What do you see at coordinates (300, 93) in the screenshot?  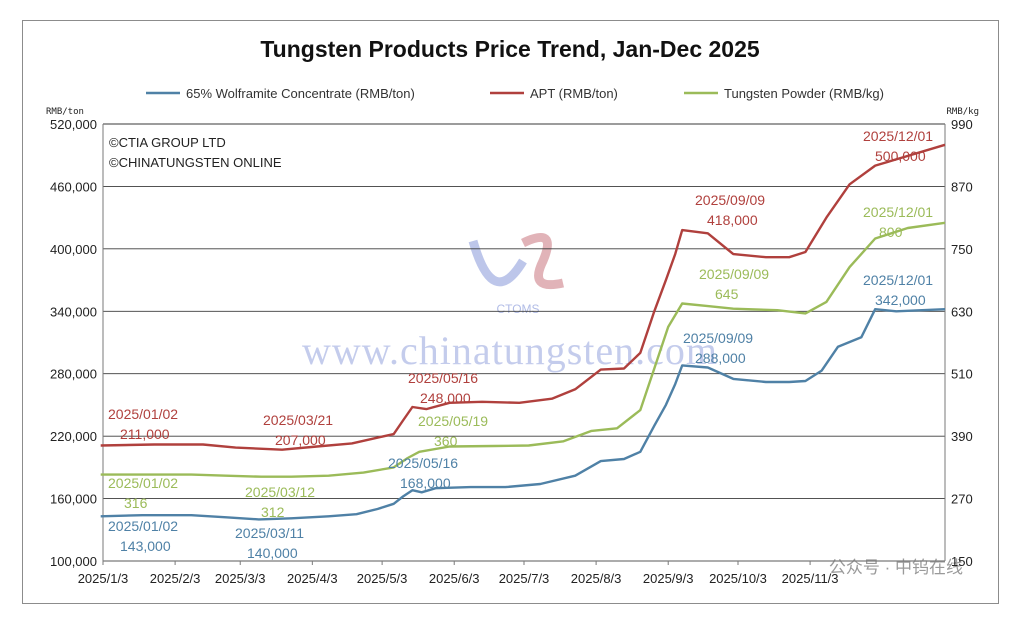 I see `legend-label-wolframite: 65% Wolframite Concentrate (RMB/ton)` at bounding box center [300, 93].